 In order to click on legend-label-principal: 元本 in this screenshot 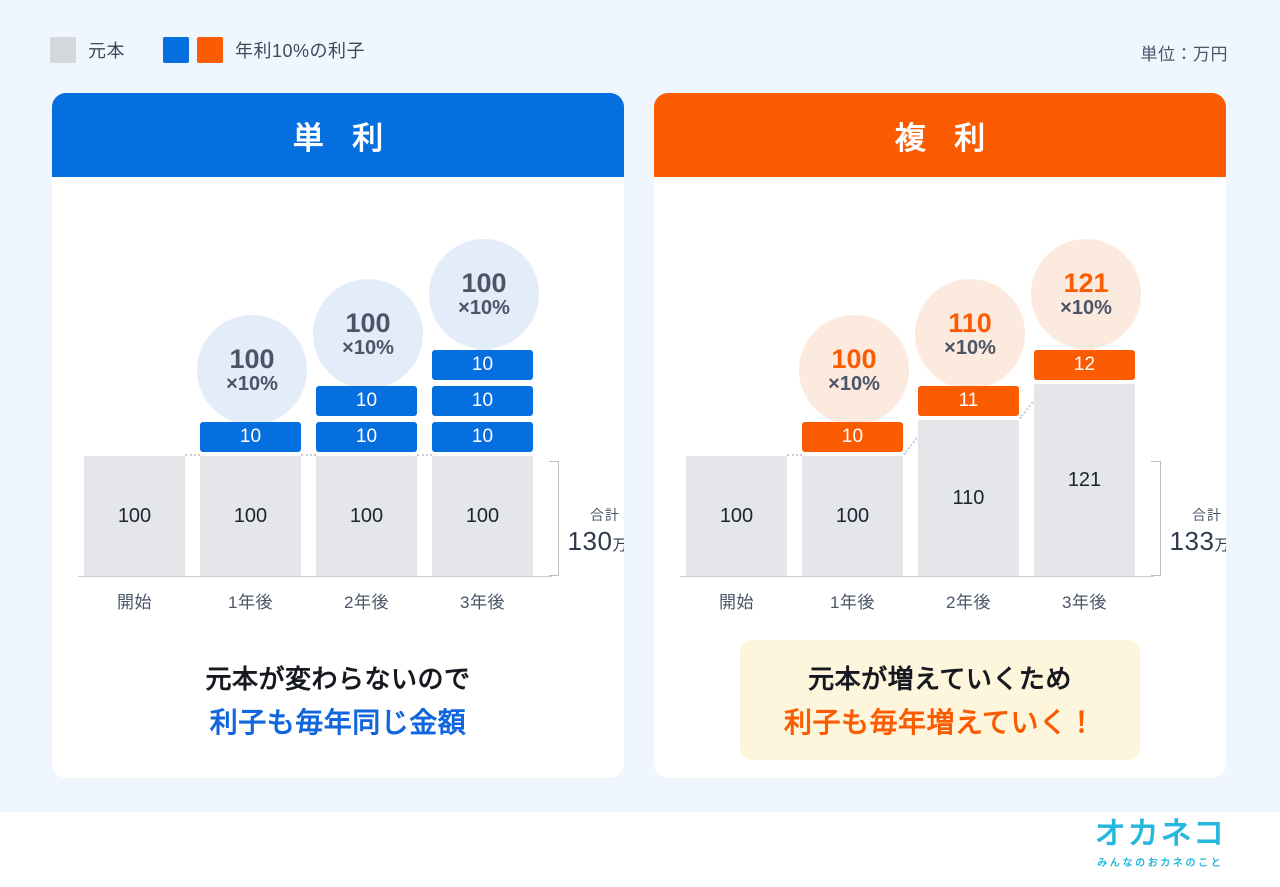, I will do `click(106, 51)`.